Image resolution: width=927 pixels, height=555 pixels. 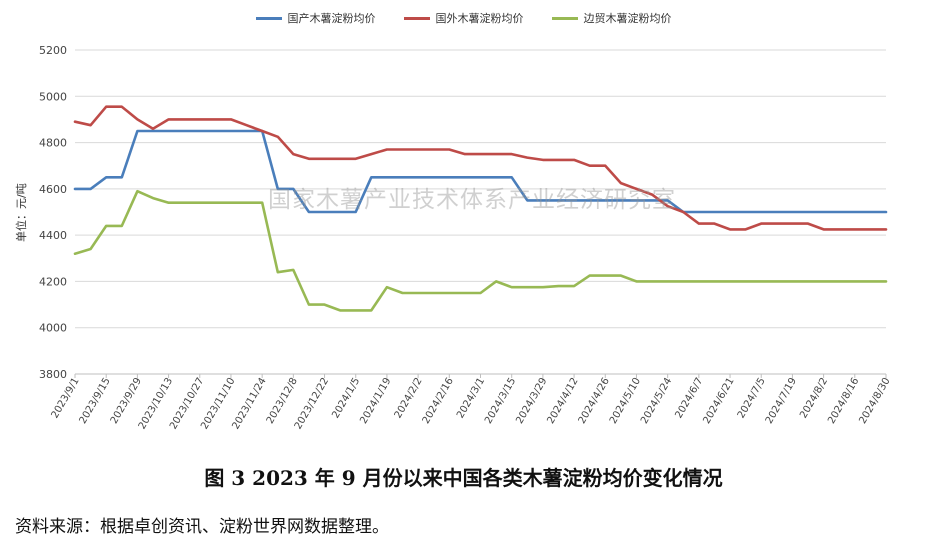 What do you see at coordinates (53, 50) in the screenshot?
I see `y-tick-label-5200: 5200` at bounding box center [53, 50].